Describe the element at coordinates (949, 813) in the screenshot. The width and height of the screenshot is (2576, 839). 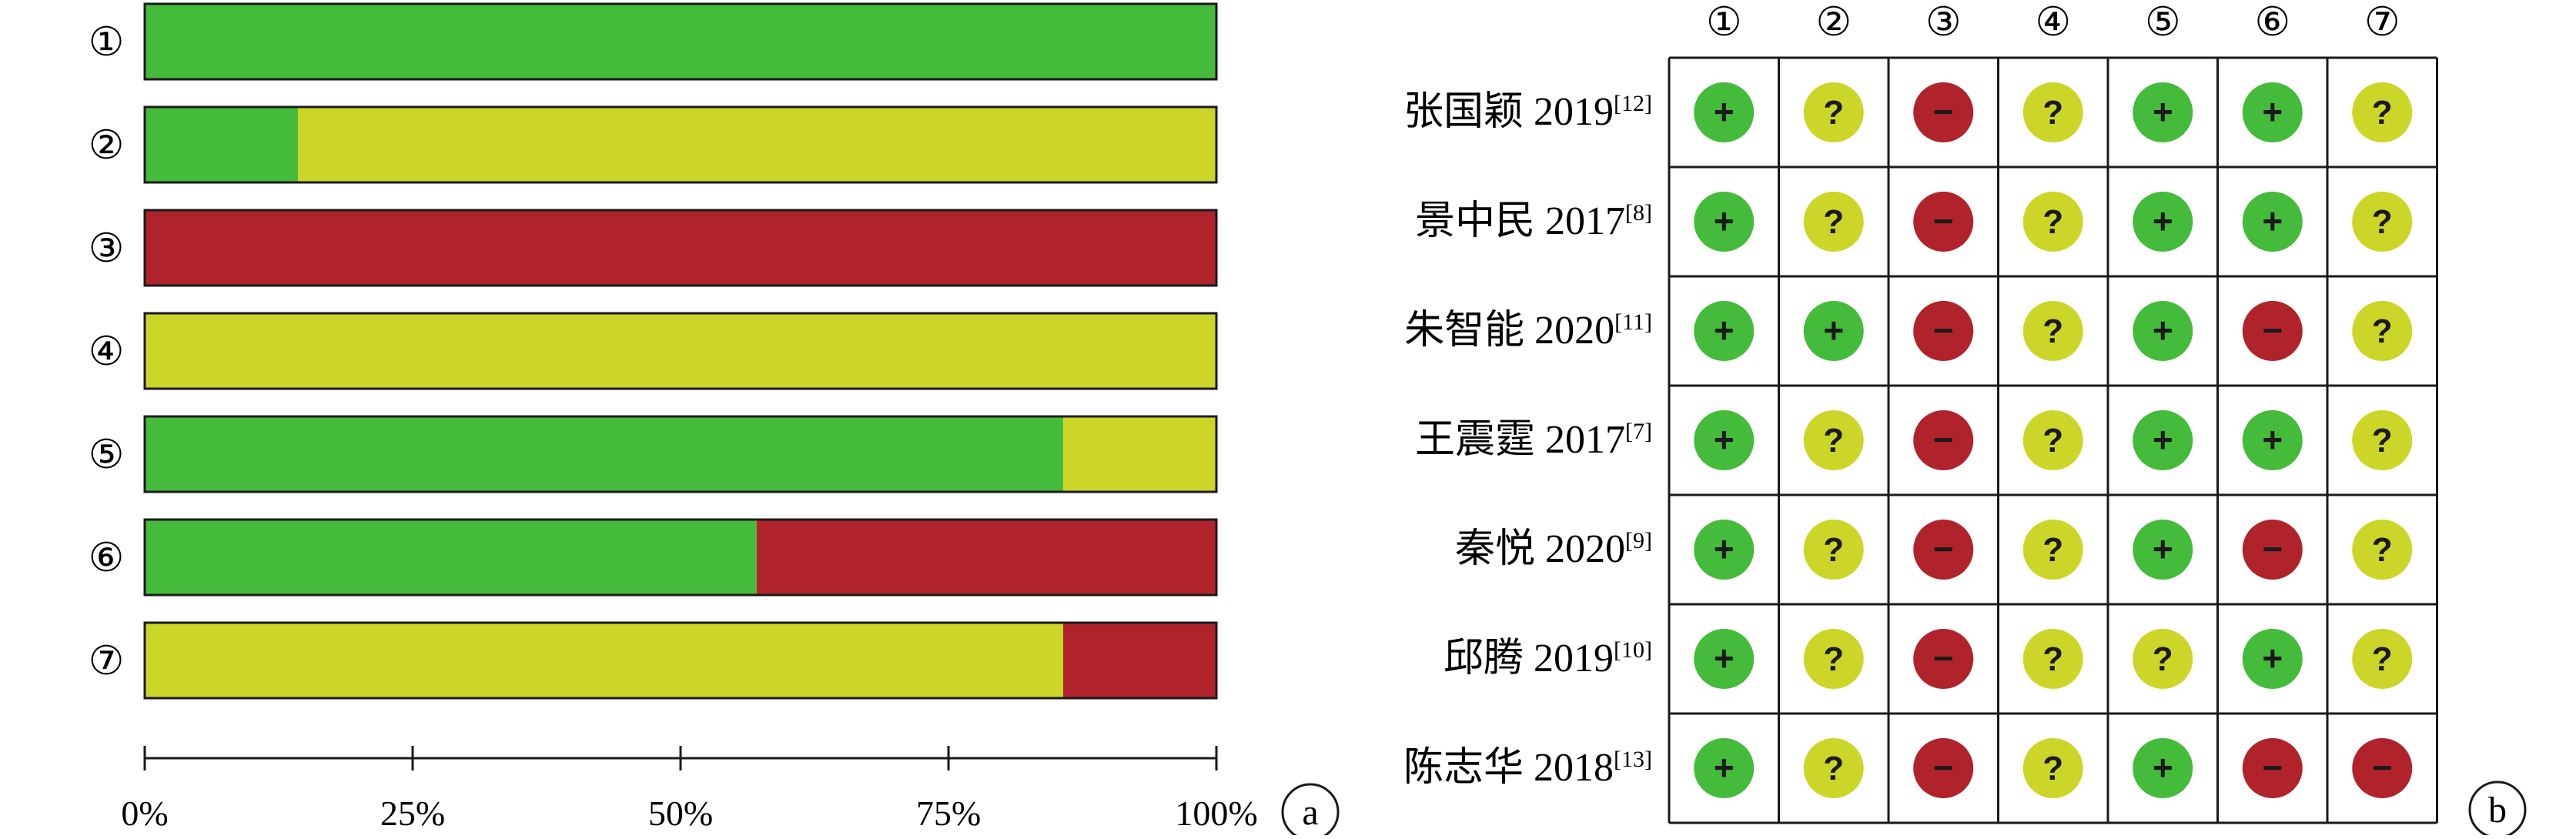
I see `x-tick-label: 75%` at that location.